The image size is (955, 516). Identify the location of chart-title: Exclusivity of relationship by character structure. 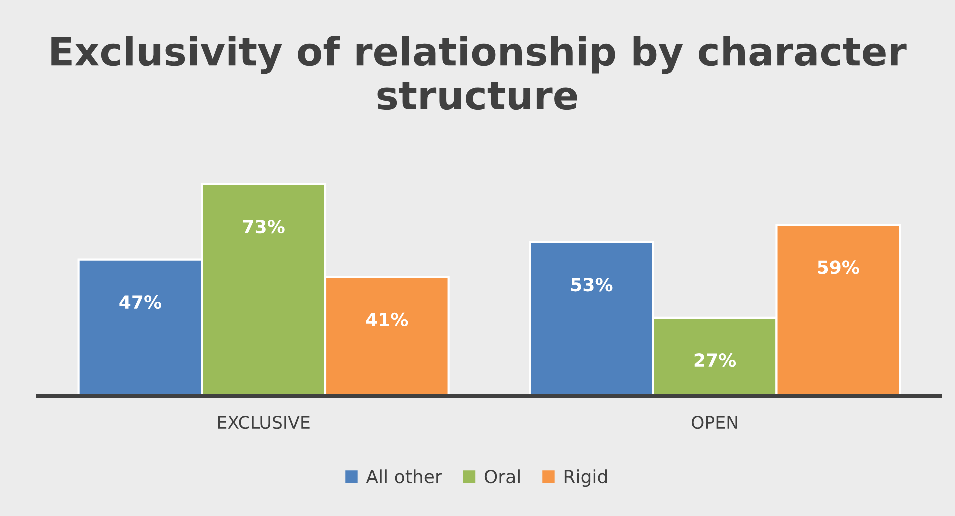
(479, 73).